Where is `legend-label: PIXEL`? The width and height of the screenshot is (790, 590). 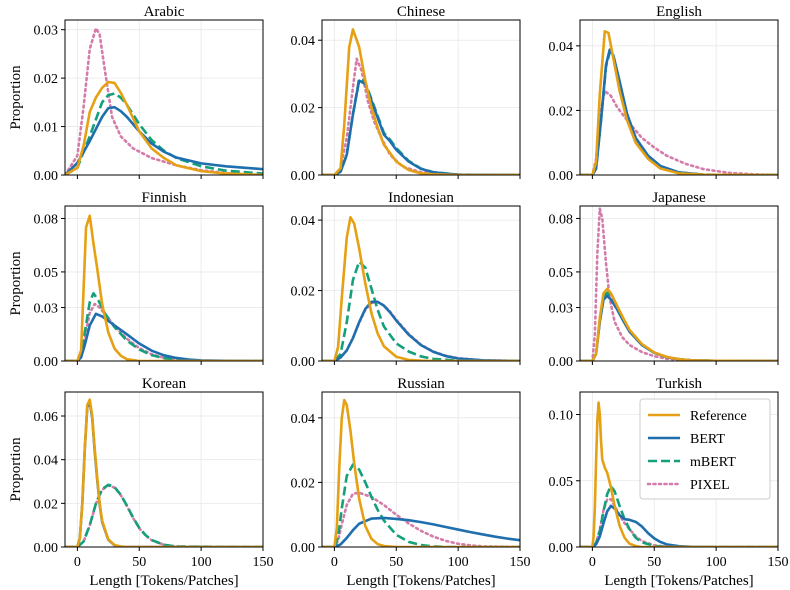 legend-label: PIXEL is located at coordinates (710, 485).